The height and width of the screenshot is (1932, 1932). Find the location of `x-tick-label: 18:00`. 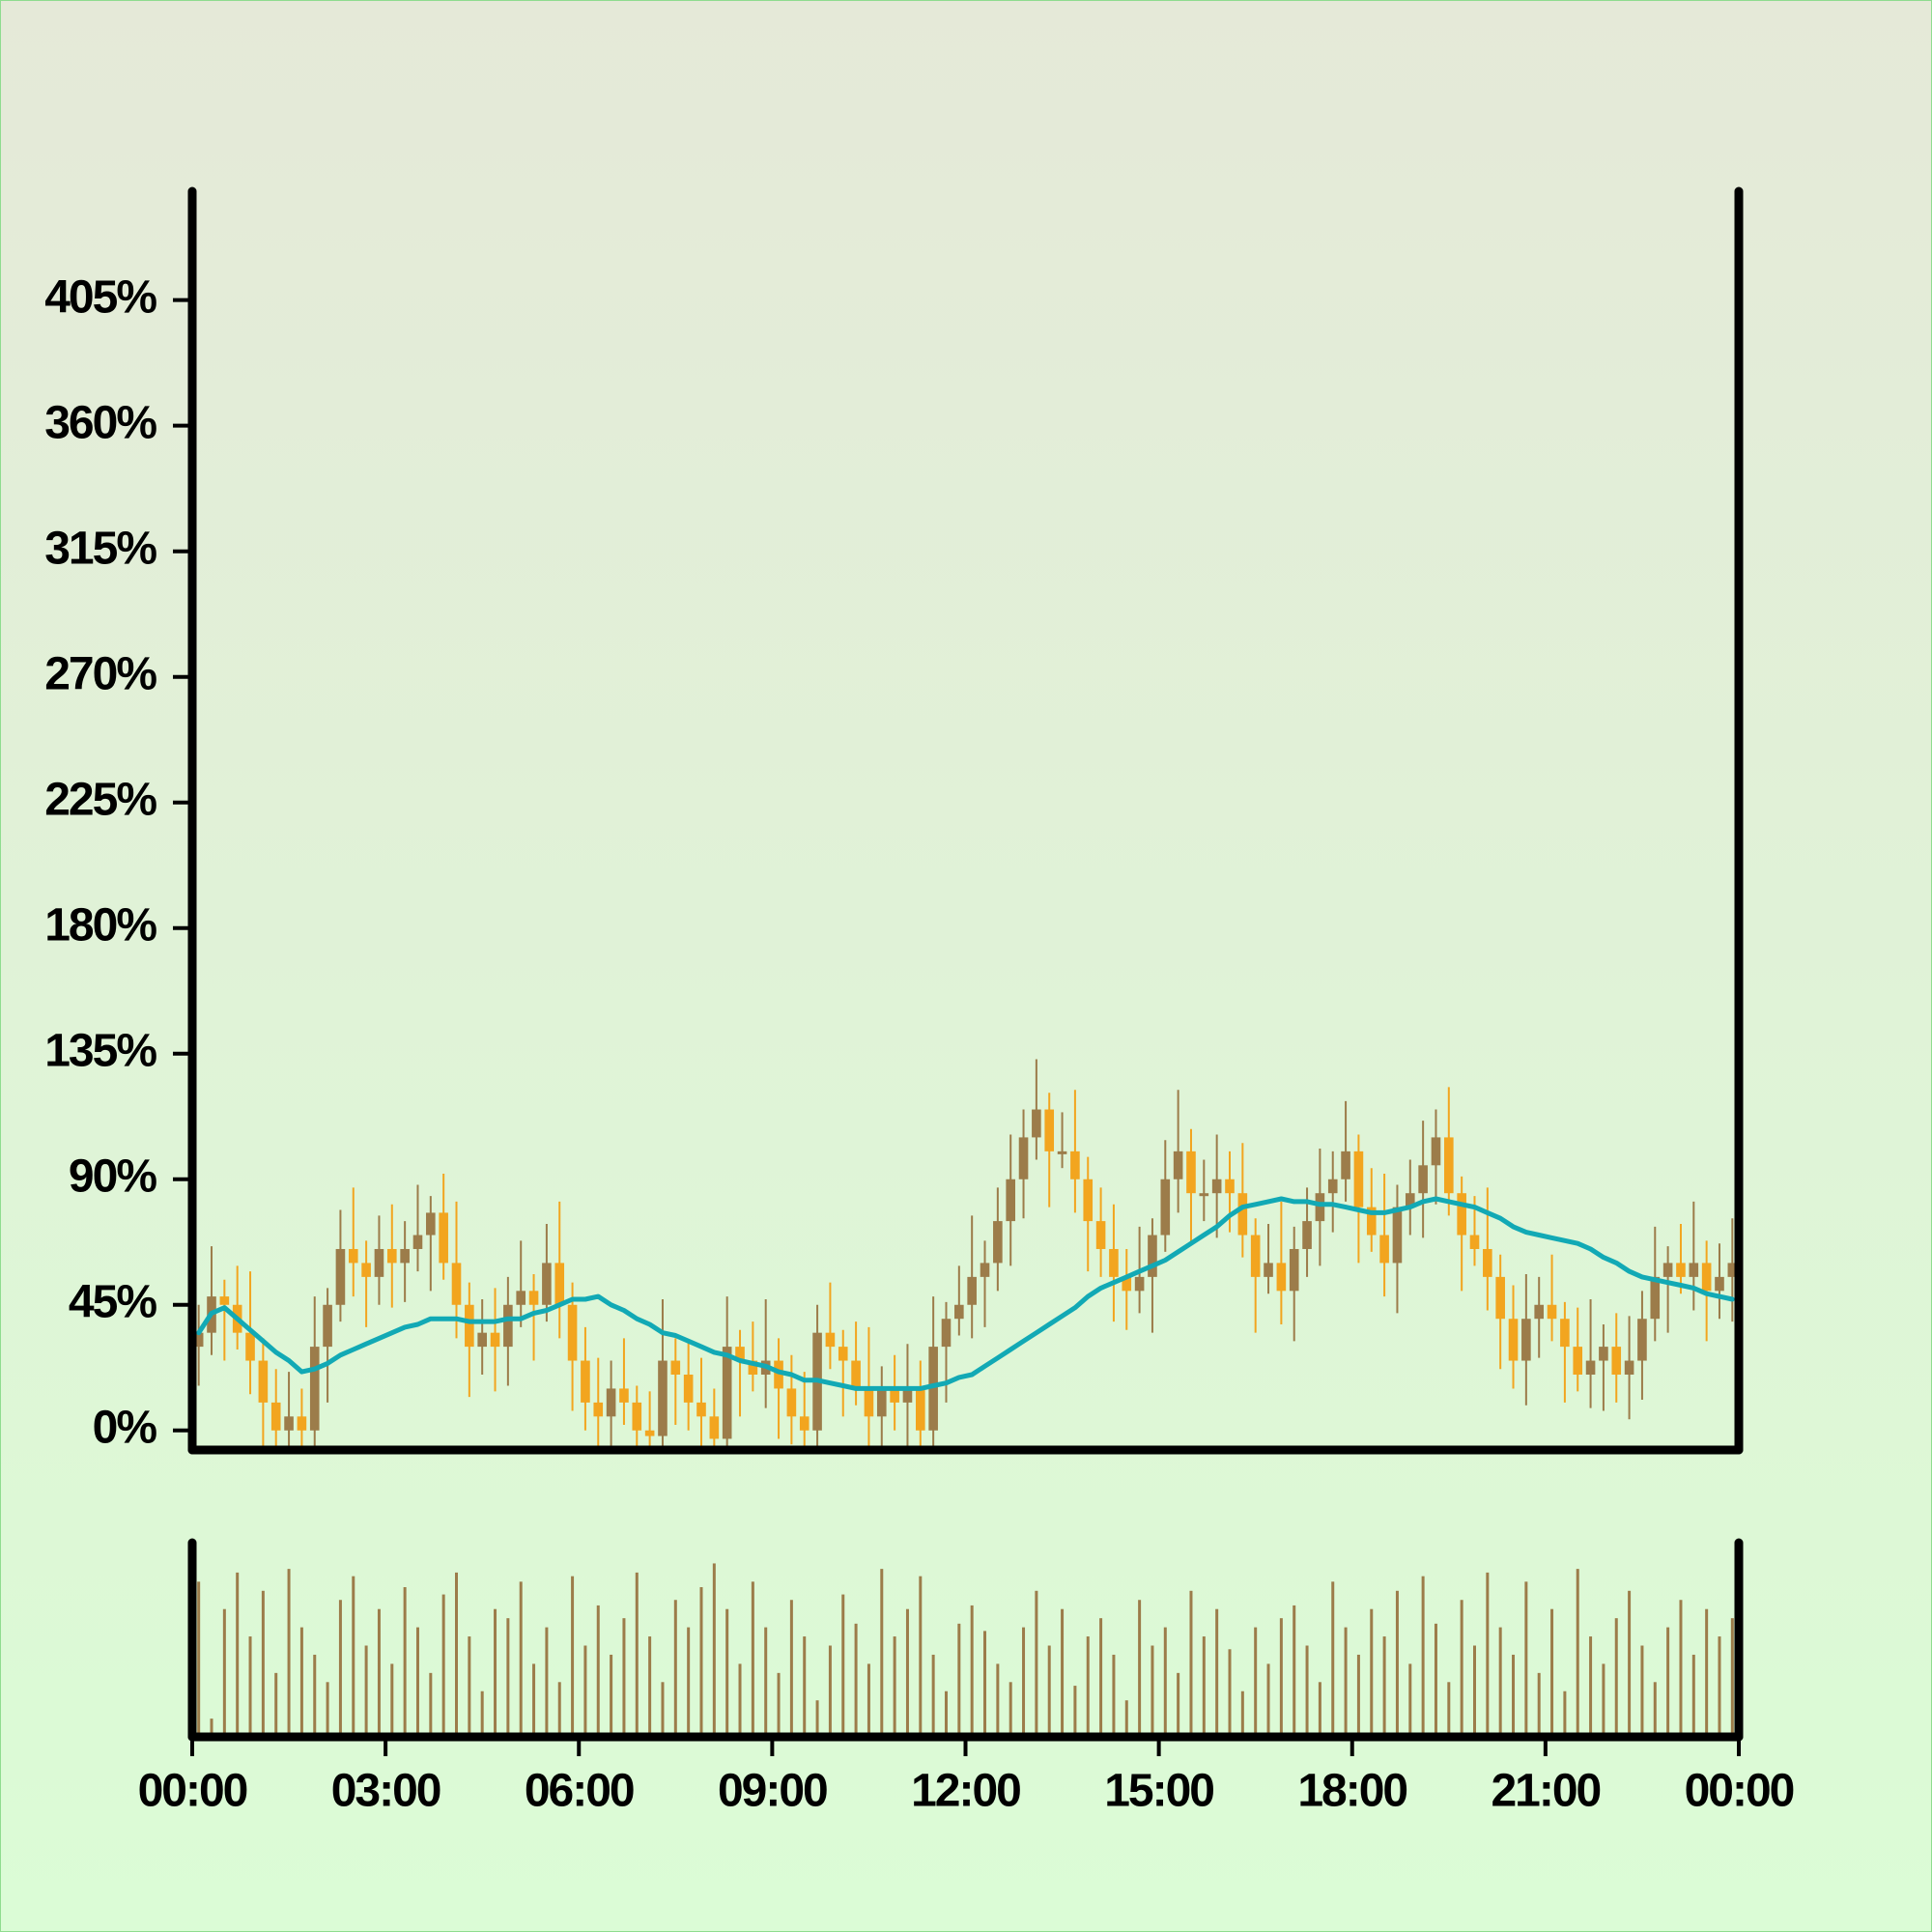

x-tick-label: 18:00 is located at coordinates (1351, 1791).